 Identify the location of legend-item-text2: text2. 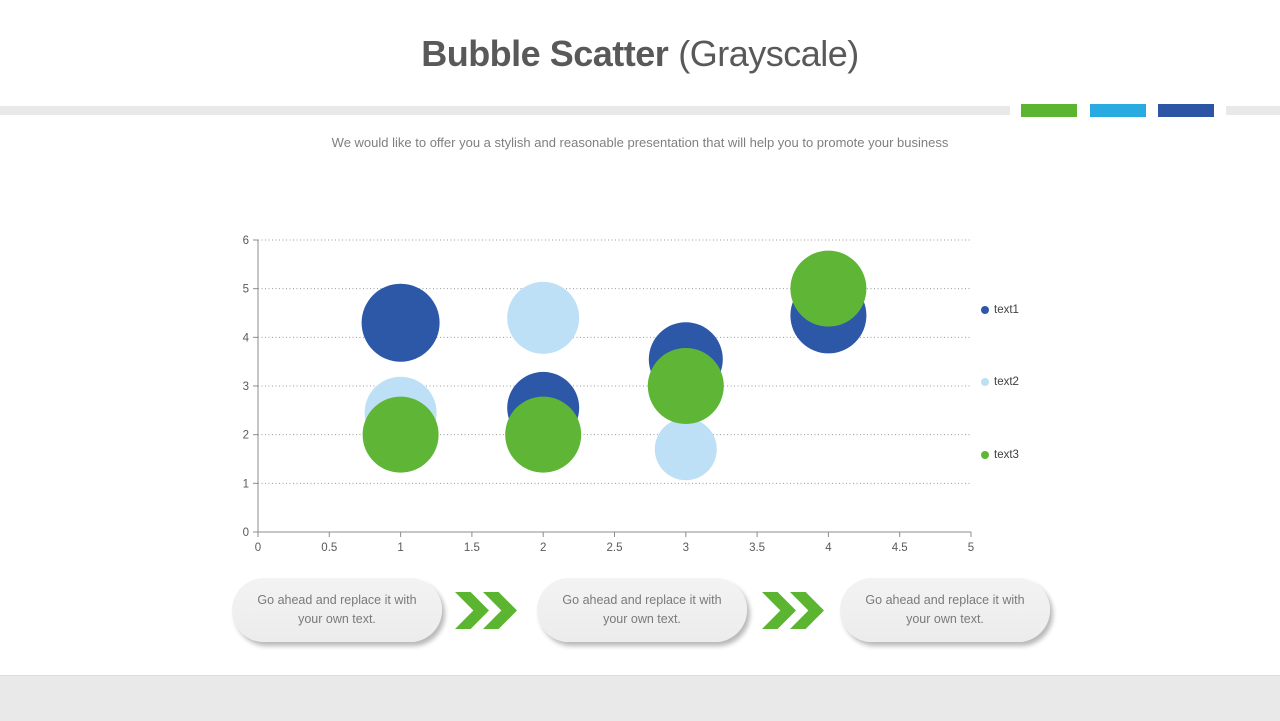
(1000, 382).